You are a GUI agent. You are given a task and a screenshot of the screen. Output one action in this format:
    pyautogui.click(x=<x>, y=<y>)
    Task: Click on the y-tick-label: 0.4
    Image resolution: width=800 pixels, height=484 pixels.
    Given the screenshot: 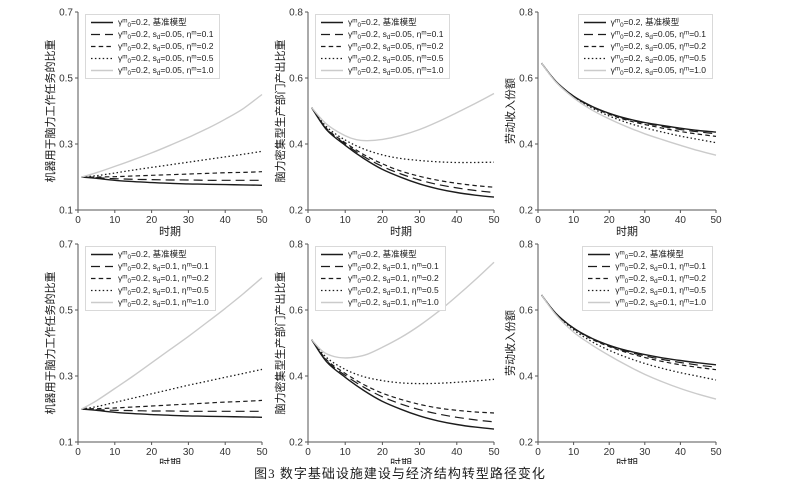 What is the action you would take?
    pyautogui.click(x=296, y=145)
    